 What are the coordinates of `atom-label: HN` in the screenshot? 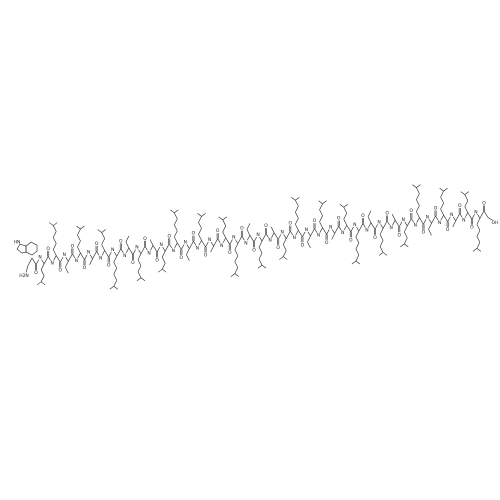 It's located at (17, 243).